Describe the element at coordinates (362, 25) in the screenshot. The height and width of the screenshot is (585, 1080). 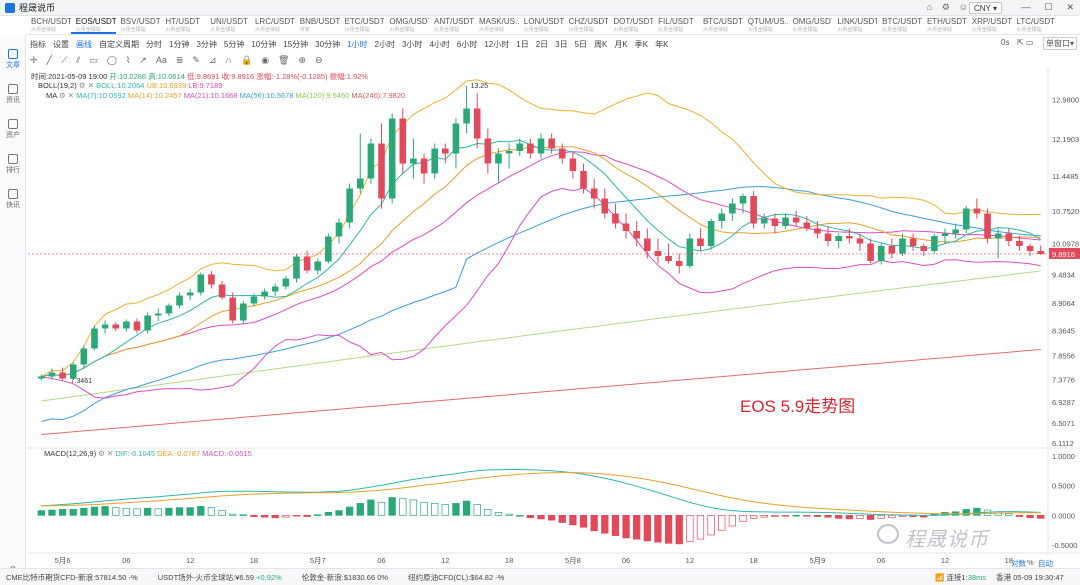
I see `symbol-tab: ETC/USDT 火币全球站` at that location.